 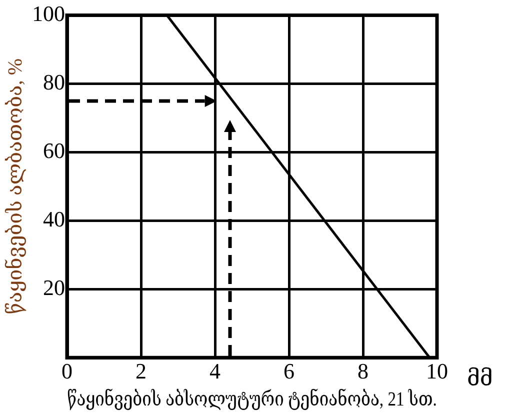 What do you see at coordinates (289, 371) in the screenshot?
I see `x-tick-label: 6` at bounding box center [289, 371].